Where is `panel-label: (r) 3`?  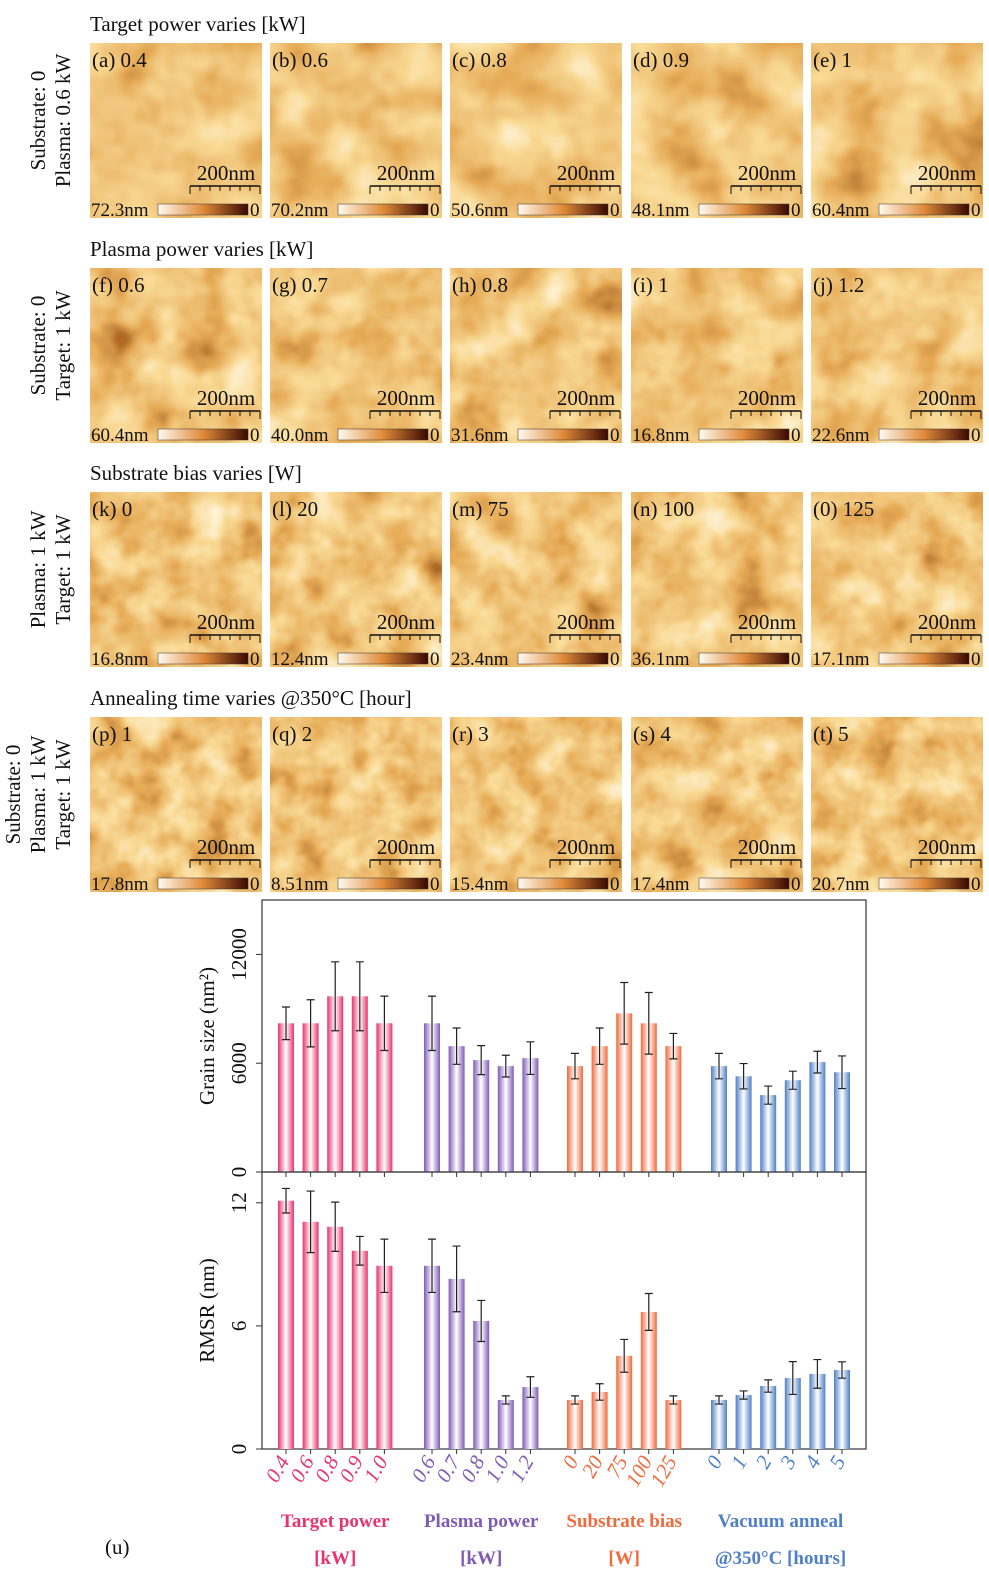
panel-label: (r) 3 is located at coordinates (470, 734).